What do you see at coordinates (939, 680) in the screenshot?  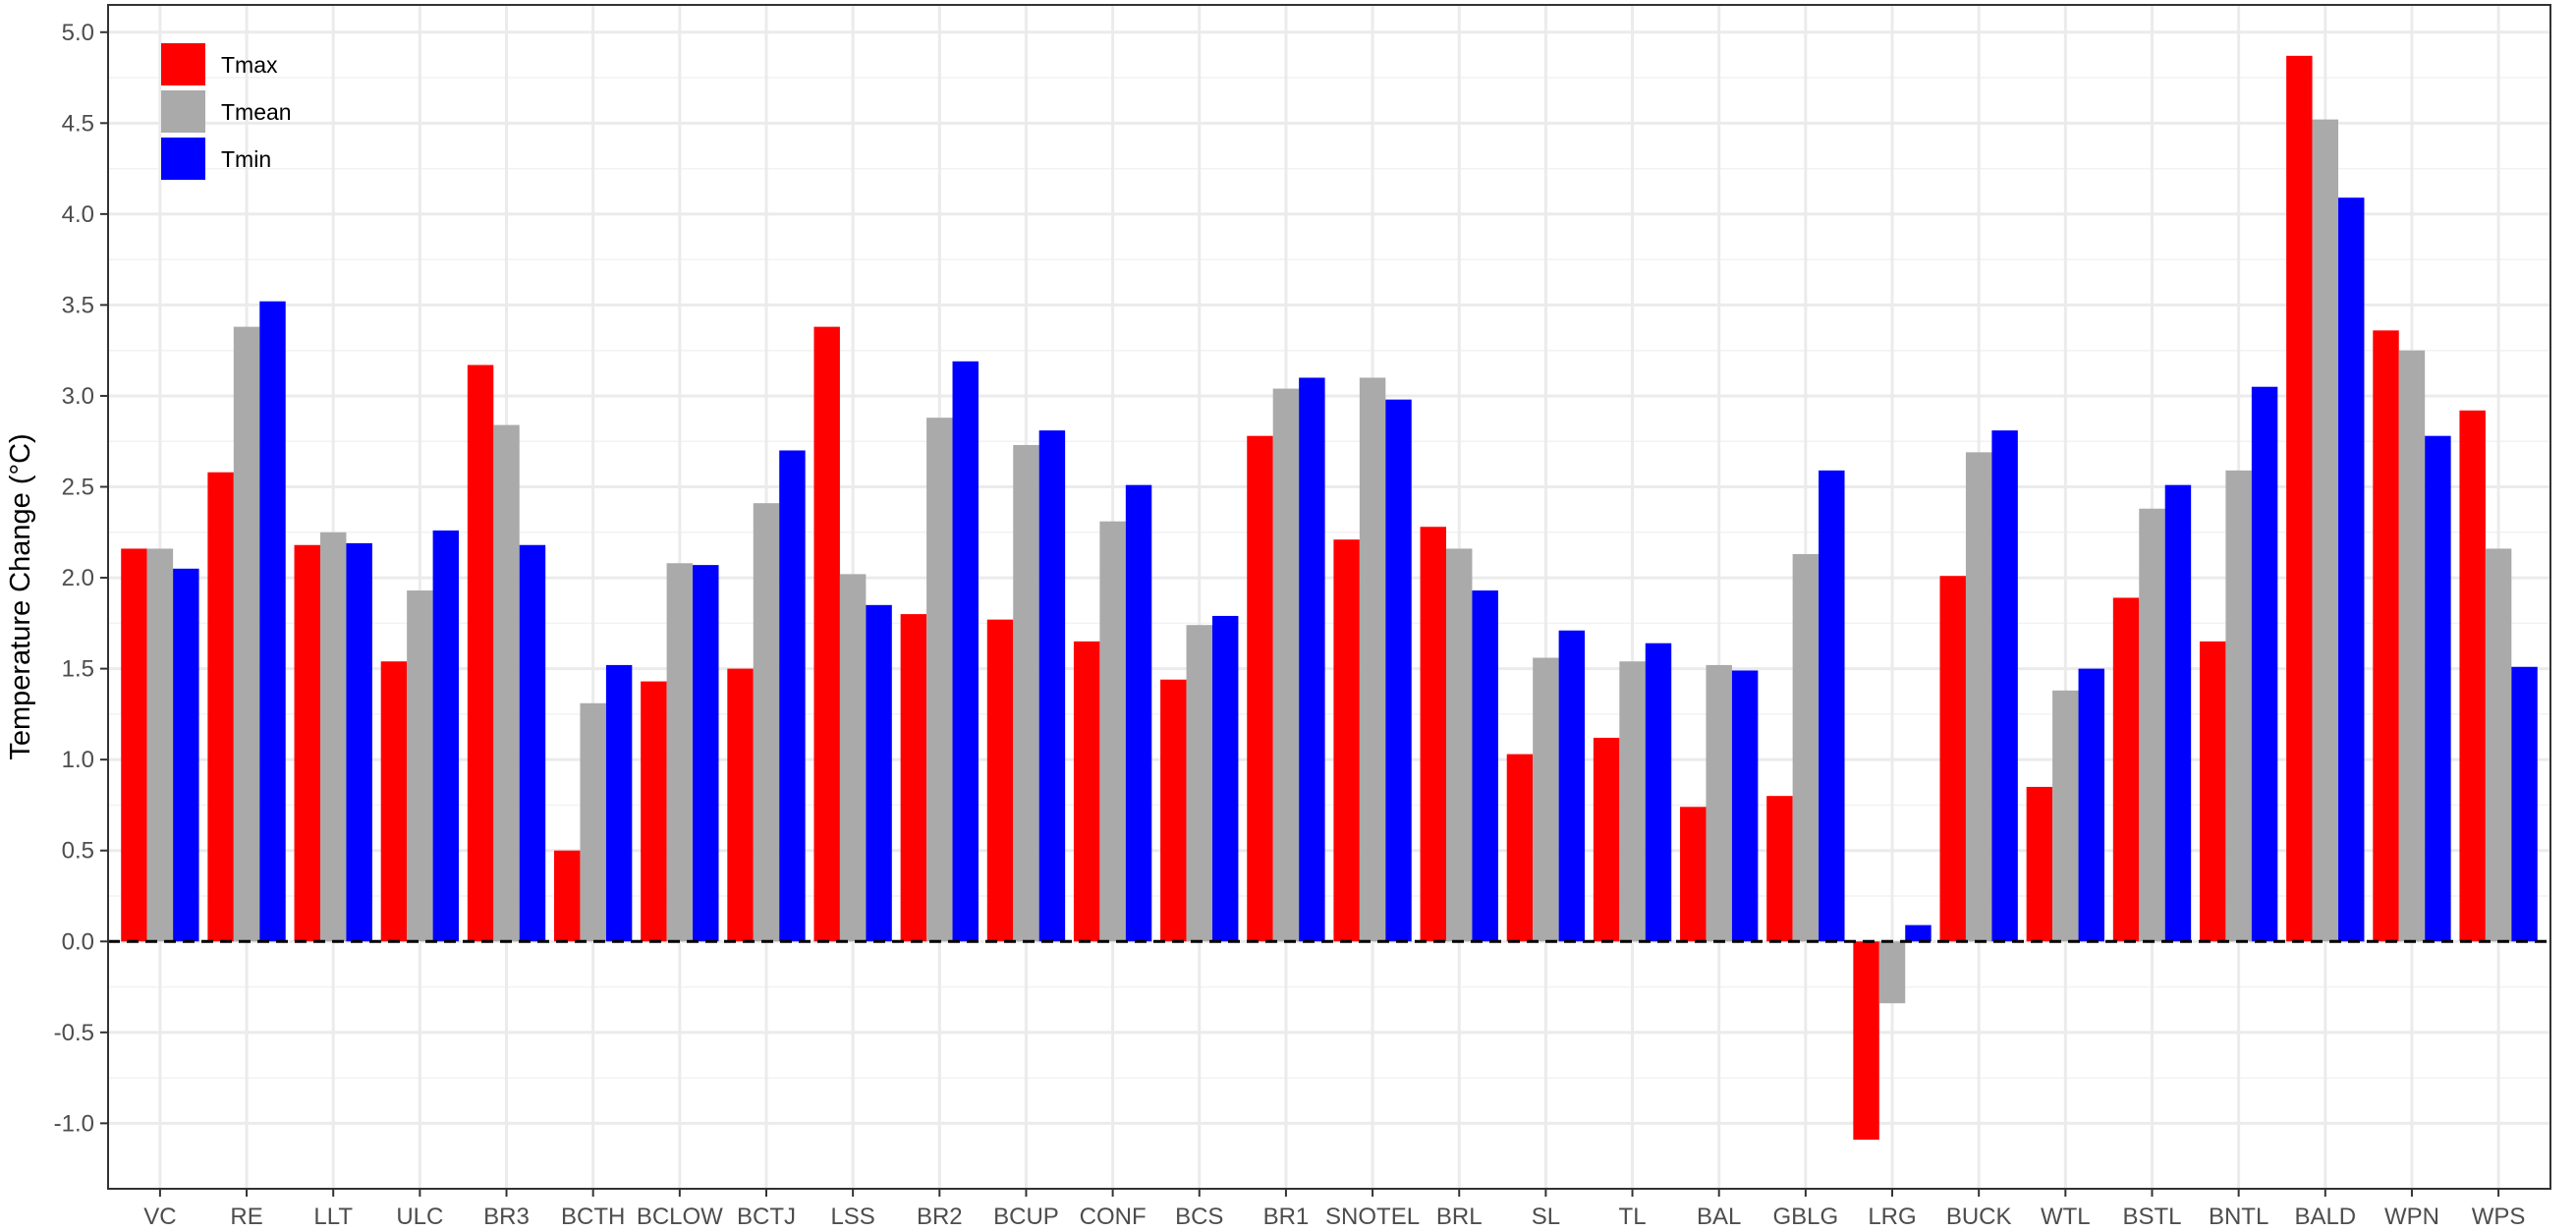 I see `bar-tmean-br2` at bounding box center [939, 680].